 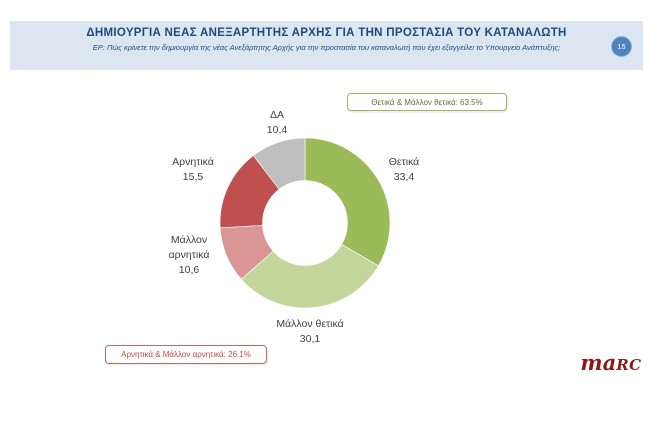 What do you see at coordinates (310, 339) in the screenshot?
I see `segment-label-value: 30,1` at bounding box center [310, 339].